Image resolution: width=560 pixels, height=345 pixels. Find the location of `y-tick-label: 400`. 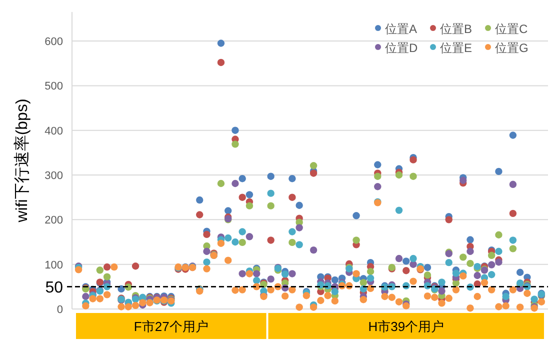

y-tick-label: 400 is located at coordinates (53, 131).